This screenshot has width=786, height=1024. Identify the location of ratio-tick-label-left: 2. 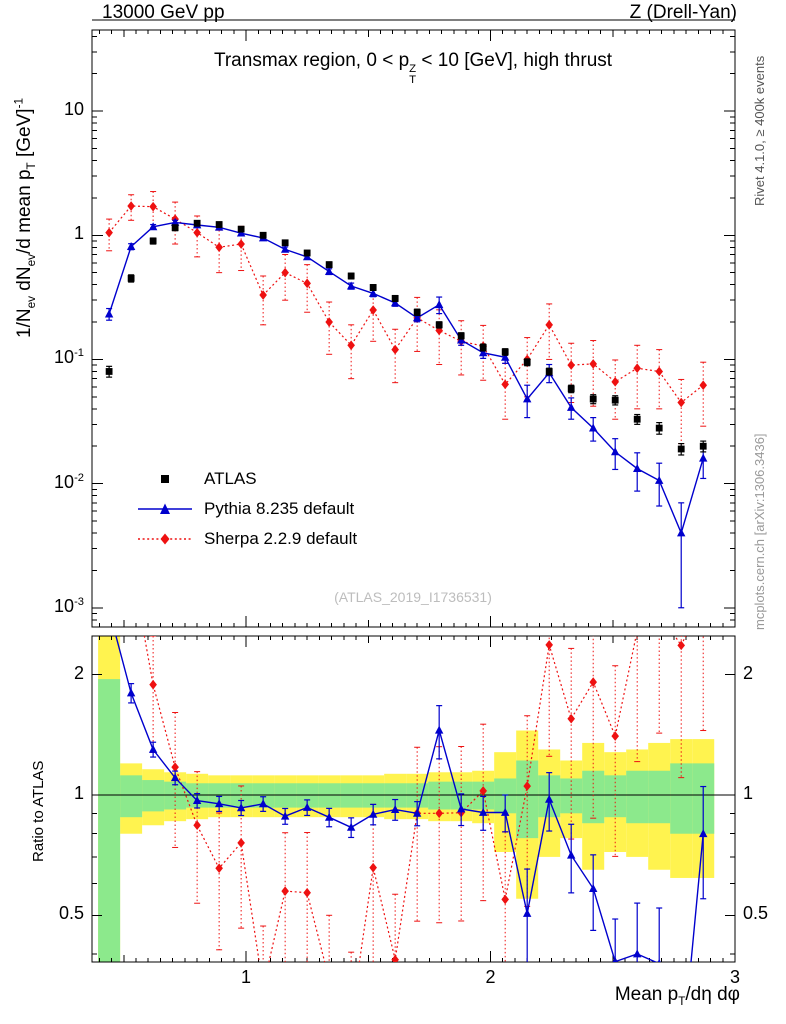
(78, 672).